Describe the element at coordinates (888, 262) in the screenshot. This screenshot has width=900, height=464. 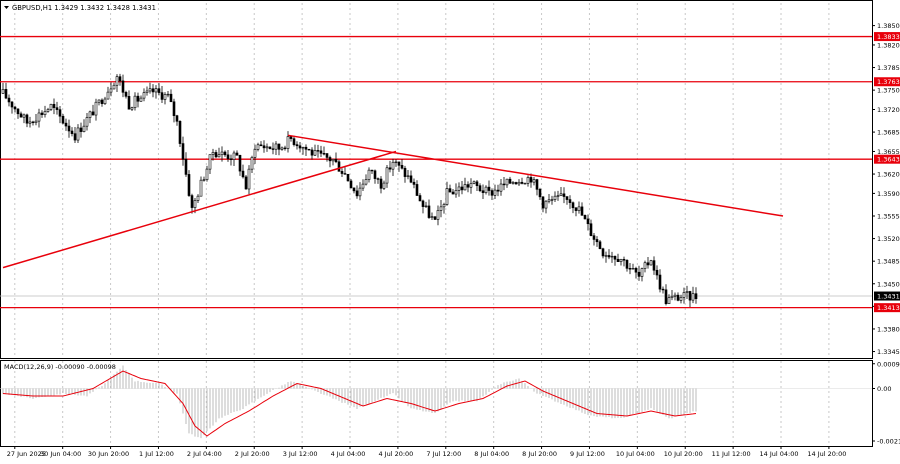
I see `y-tick-label: 1.3485` at that location.